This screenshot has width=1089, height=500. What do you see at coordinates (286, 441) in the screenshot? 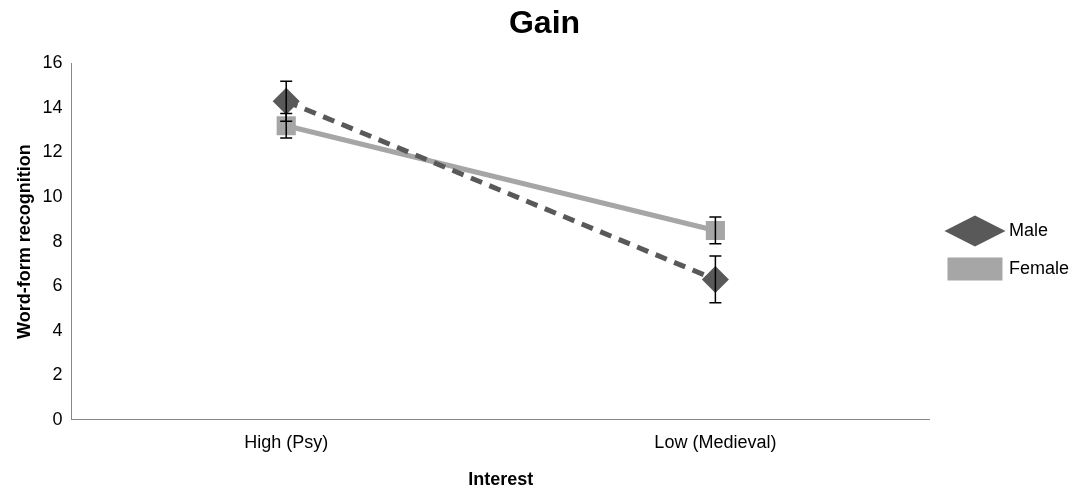
I see `x-tick-label: High (Psy)` at bounding box center [286, 441].